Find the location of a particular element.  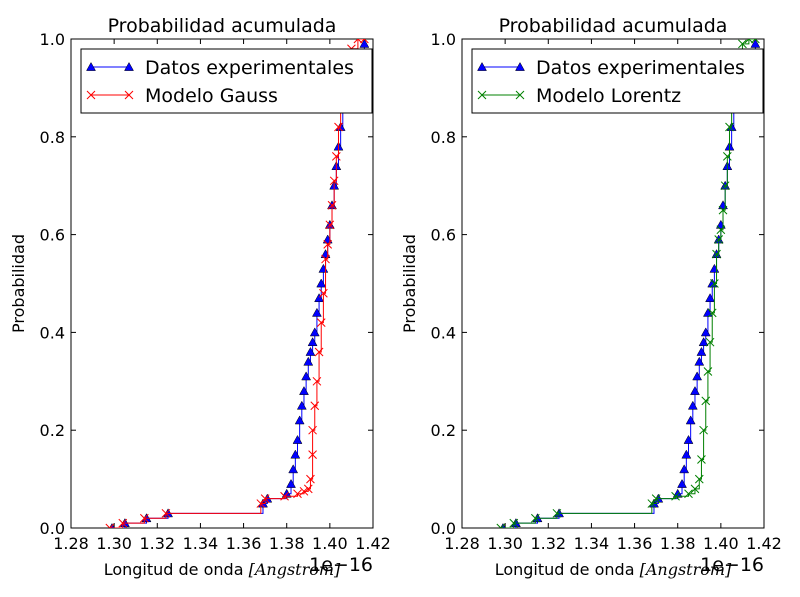

legend-box is located at coordinates (617, 81).